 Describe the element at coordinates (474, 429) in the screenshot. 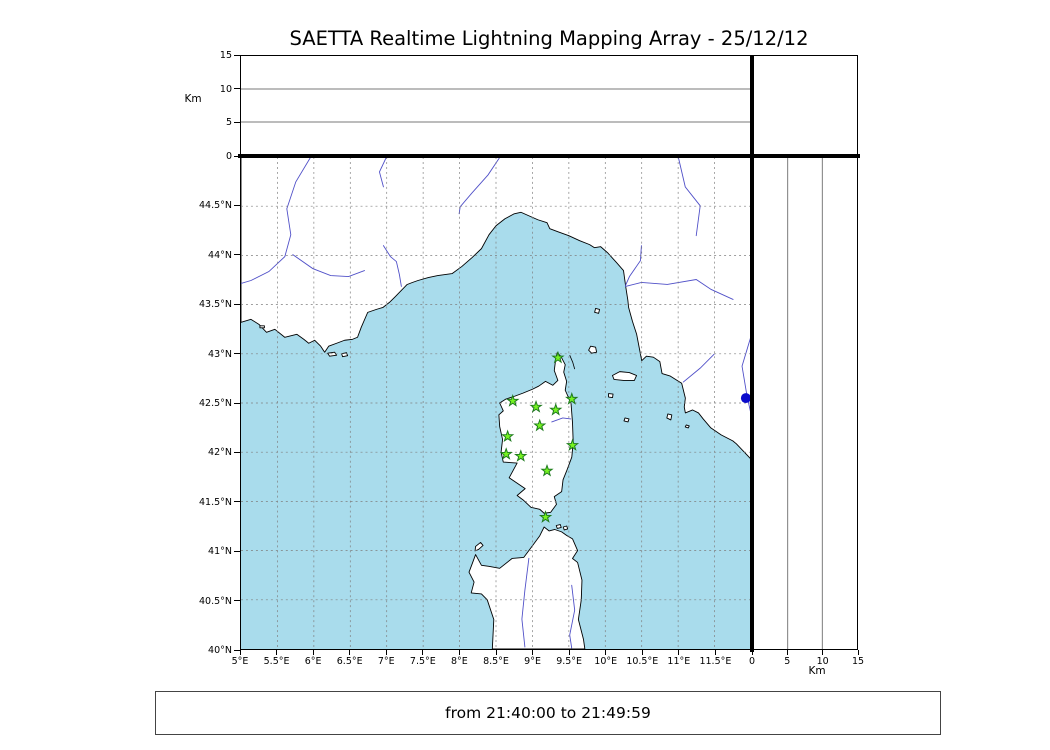

I see `small-islands` at that location.